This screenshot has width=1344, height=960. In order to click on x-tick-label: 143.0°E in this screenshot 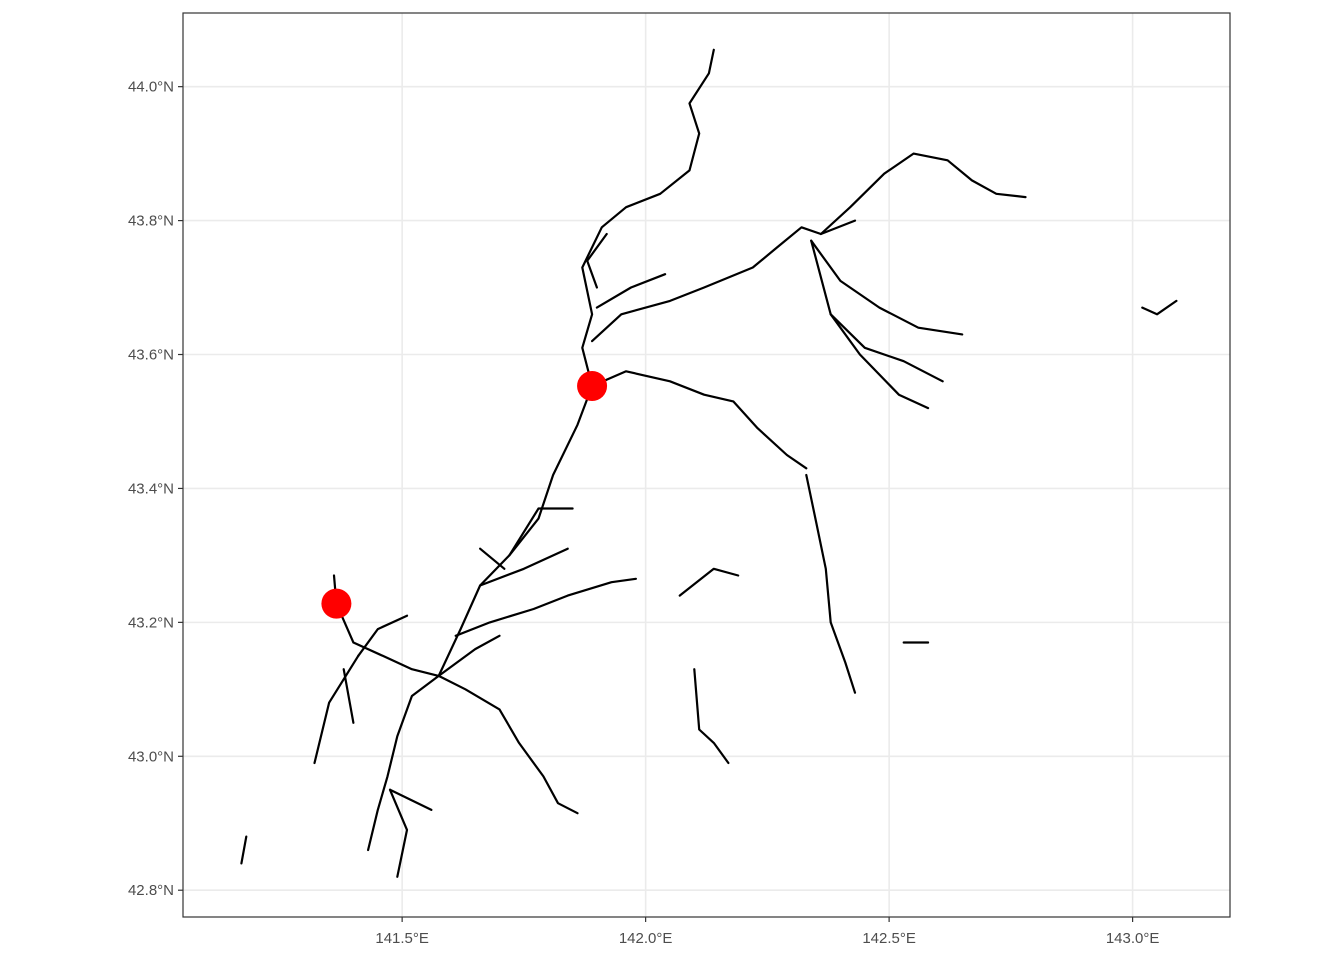, I will do `click(1133, 938)`.